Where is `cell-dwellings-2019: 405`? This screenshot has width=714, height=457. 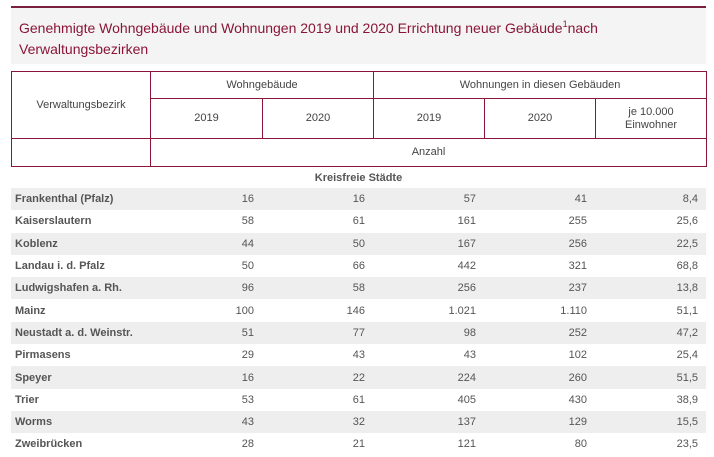 cell-dwellings-2019: 405 is located at coordinates (428, 399).